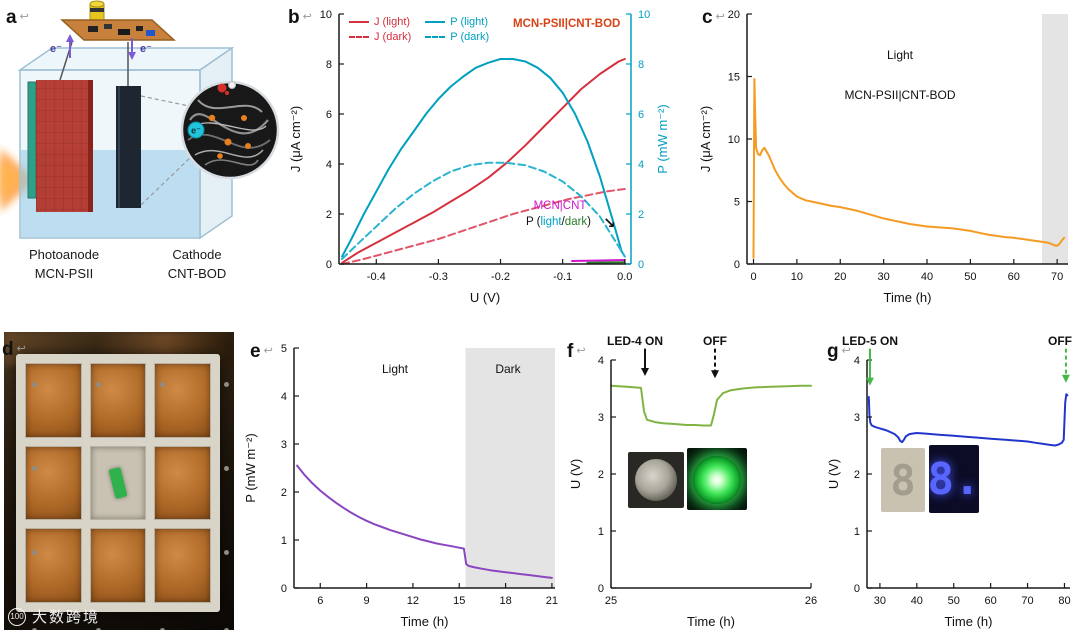 The height and width of the screenshot is (639, 1080). What do you see at coordinates (917, 601) in the screenshot?
I see `svg-text: 40` at bounding box center [917, 601].